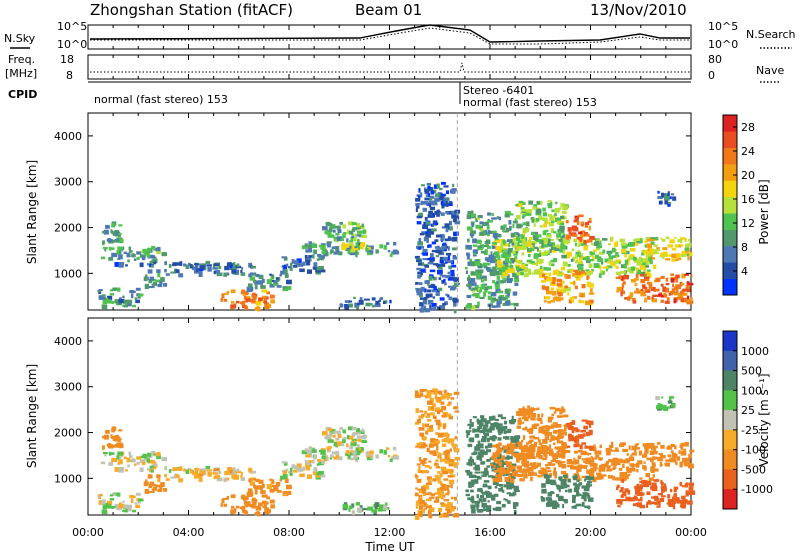 Image resolution: width=800 pixels, height=554 pixels. Describe the element at coordinates (389, 547) in the screenshot. I see `x-axis-title: Time UT` at that location.